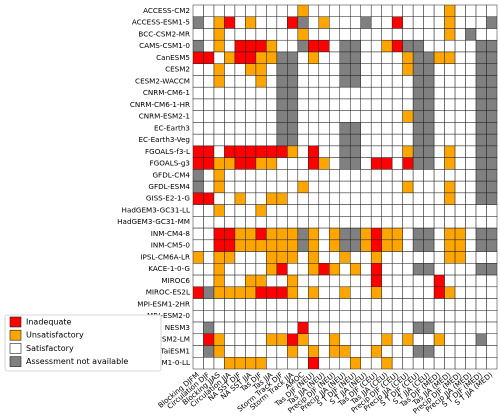 The height and width of the screenshot is (416, 500). I want to click on y-tick-label: INM-CM4-8, so click(171, 233).